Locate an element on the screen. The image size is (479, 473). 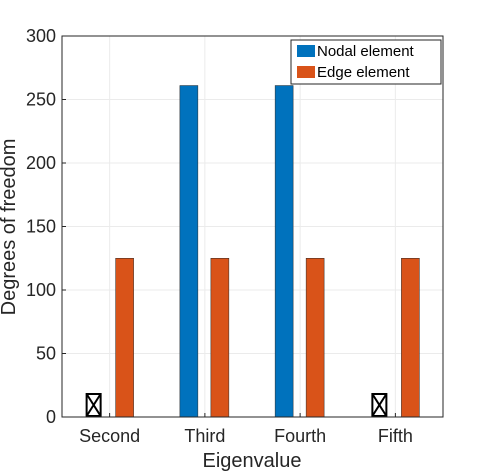
bar-nodal-fourth is located at coordinates (284, 251).